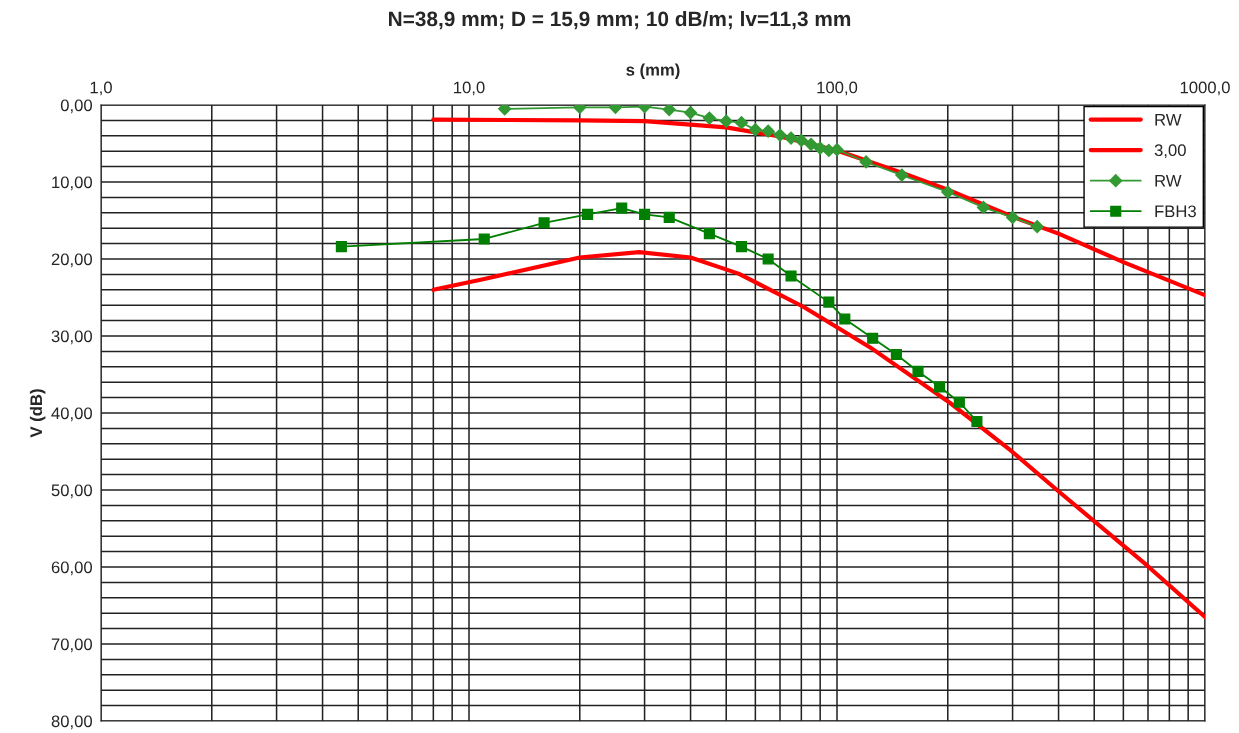  I want to click on x-tick-label: 1000,0, so click(1205, 88).